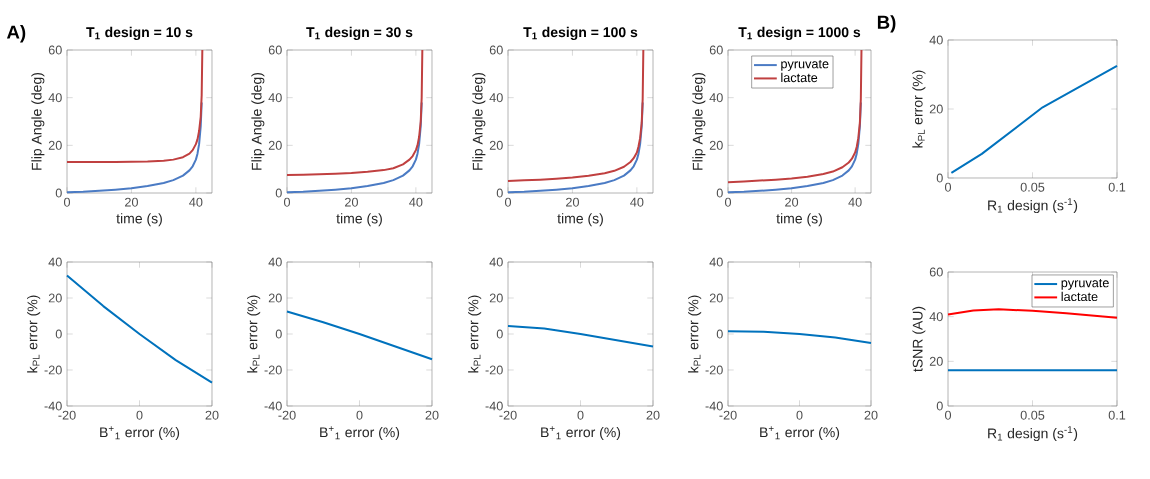  What do you see at coordinates (139, 33) in the screenshot?
I see `chart-title: T$_{1}$ design = 10 s` at bounding box center [139, 33].